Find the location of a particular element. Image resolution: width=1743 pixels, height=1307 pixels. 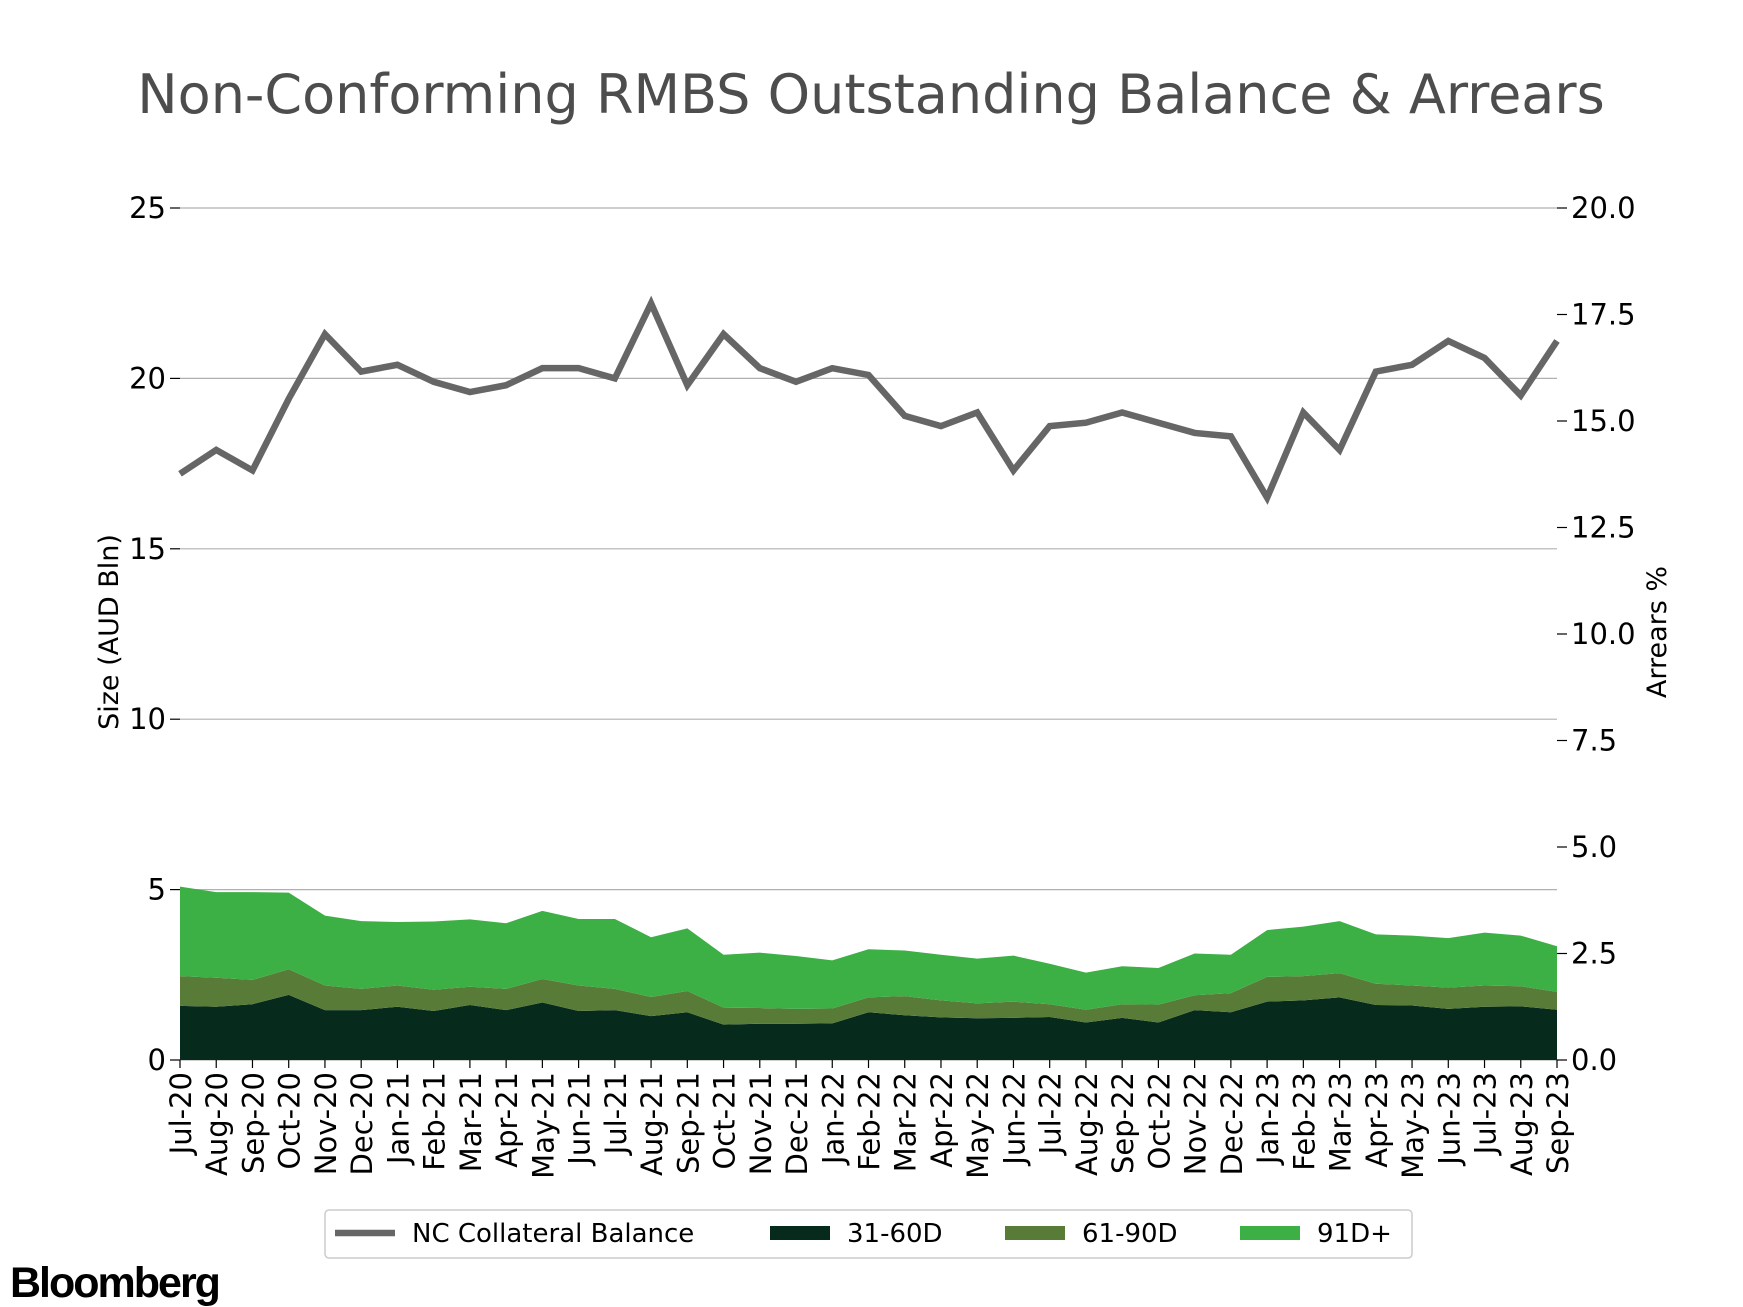

bloomberg-logo: Bloomberg is located at coordinates (114, 1283).